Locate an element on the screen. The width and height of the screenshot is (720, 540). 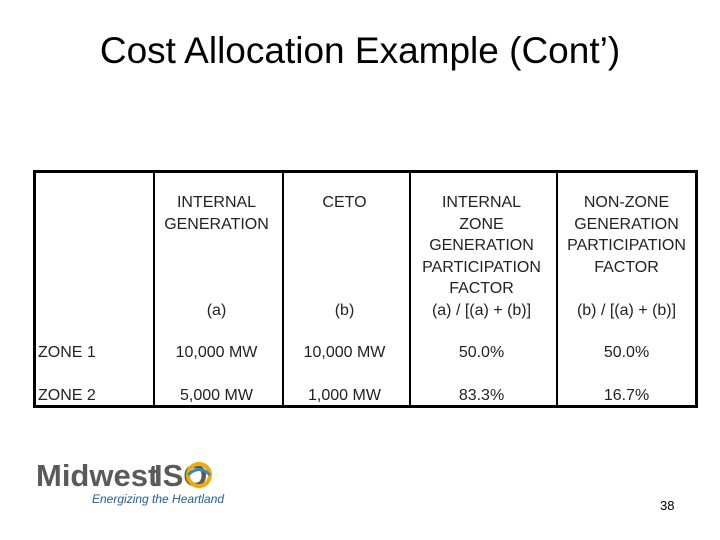
slide-title: Cost Allocation Example (Cont’) is located at coordinates (360, 50).